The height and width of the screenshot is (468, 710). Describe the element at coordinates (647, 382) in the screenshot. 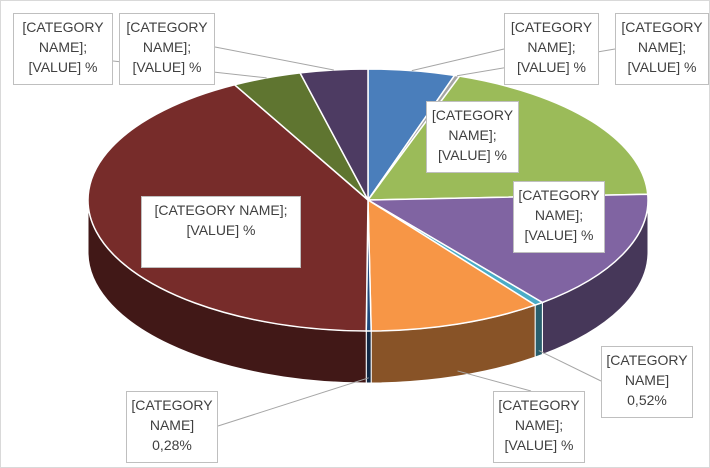

I see `data-label: [CATEGORY NAME] 0,52%` at that location.